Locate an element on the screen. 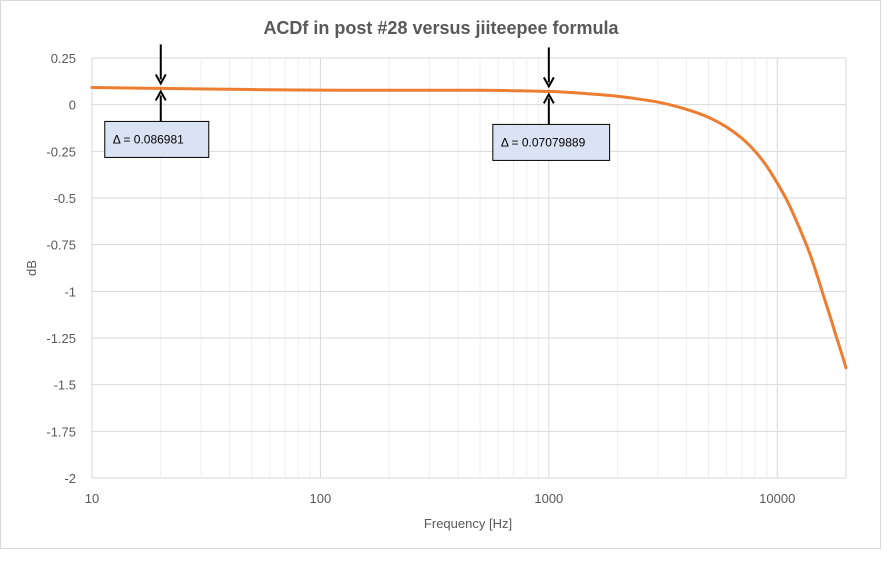 The height and width of the screenshot is (561, 887). y-axis-title: dB is located at coordinates (31, 268).